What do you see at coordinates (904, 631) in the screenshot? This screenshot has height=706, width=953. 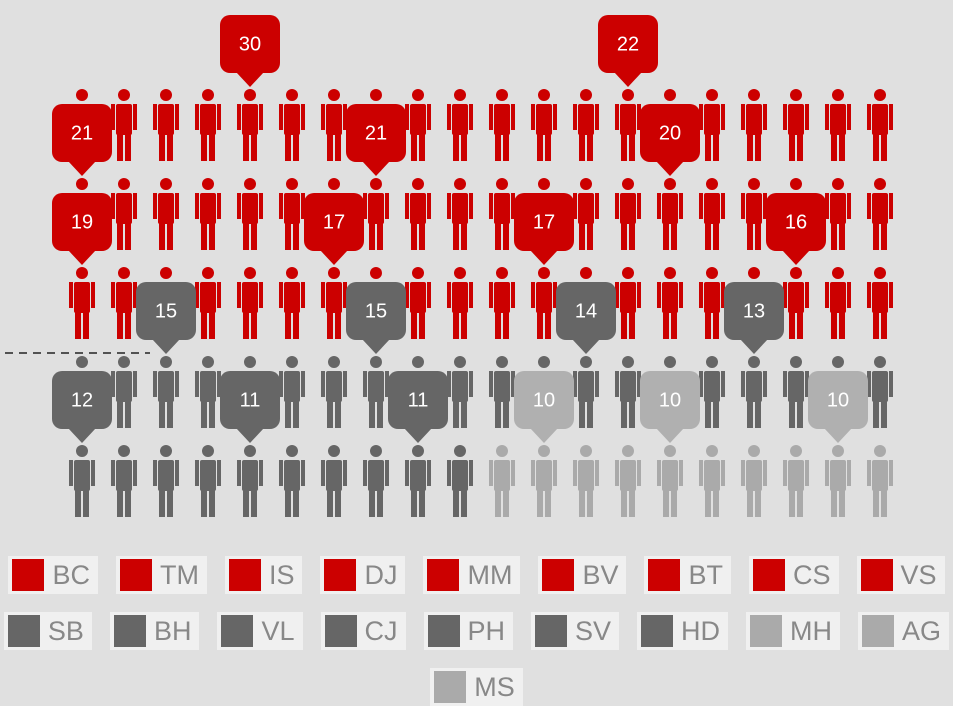 I see `legend-item: AG` at bounding box center [904, 631].